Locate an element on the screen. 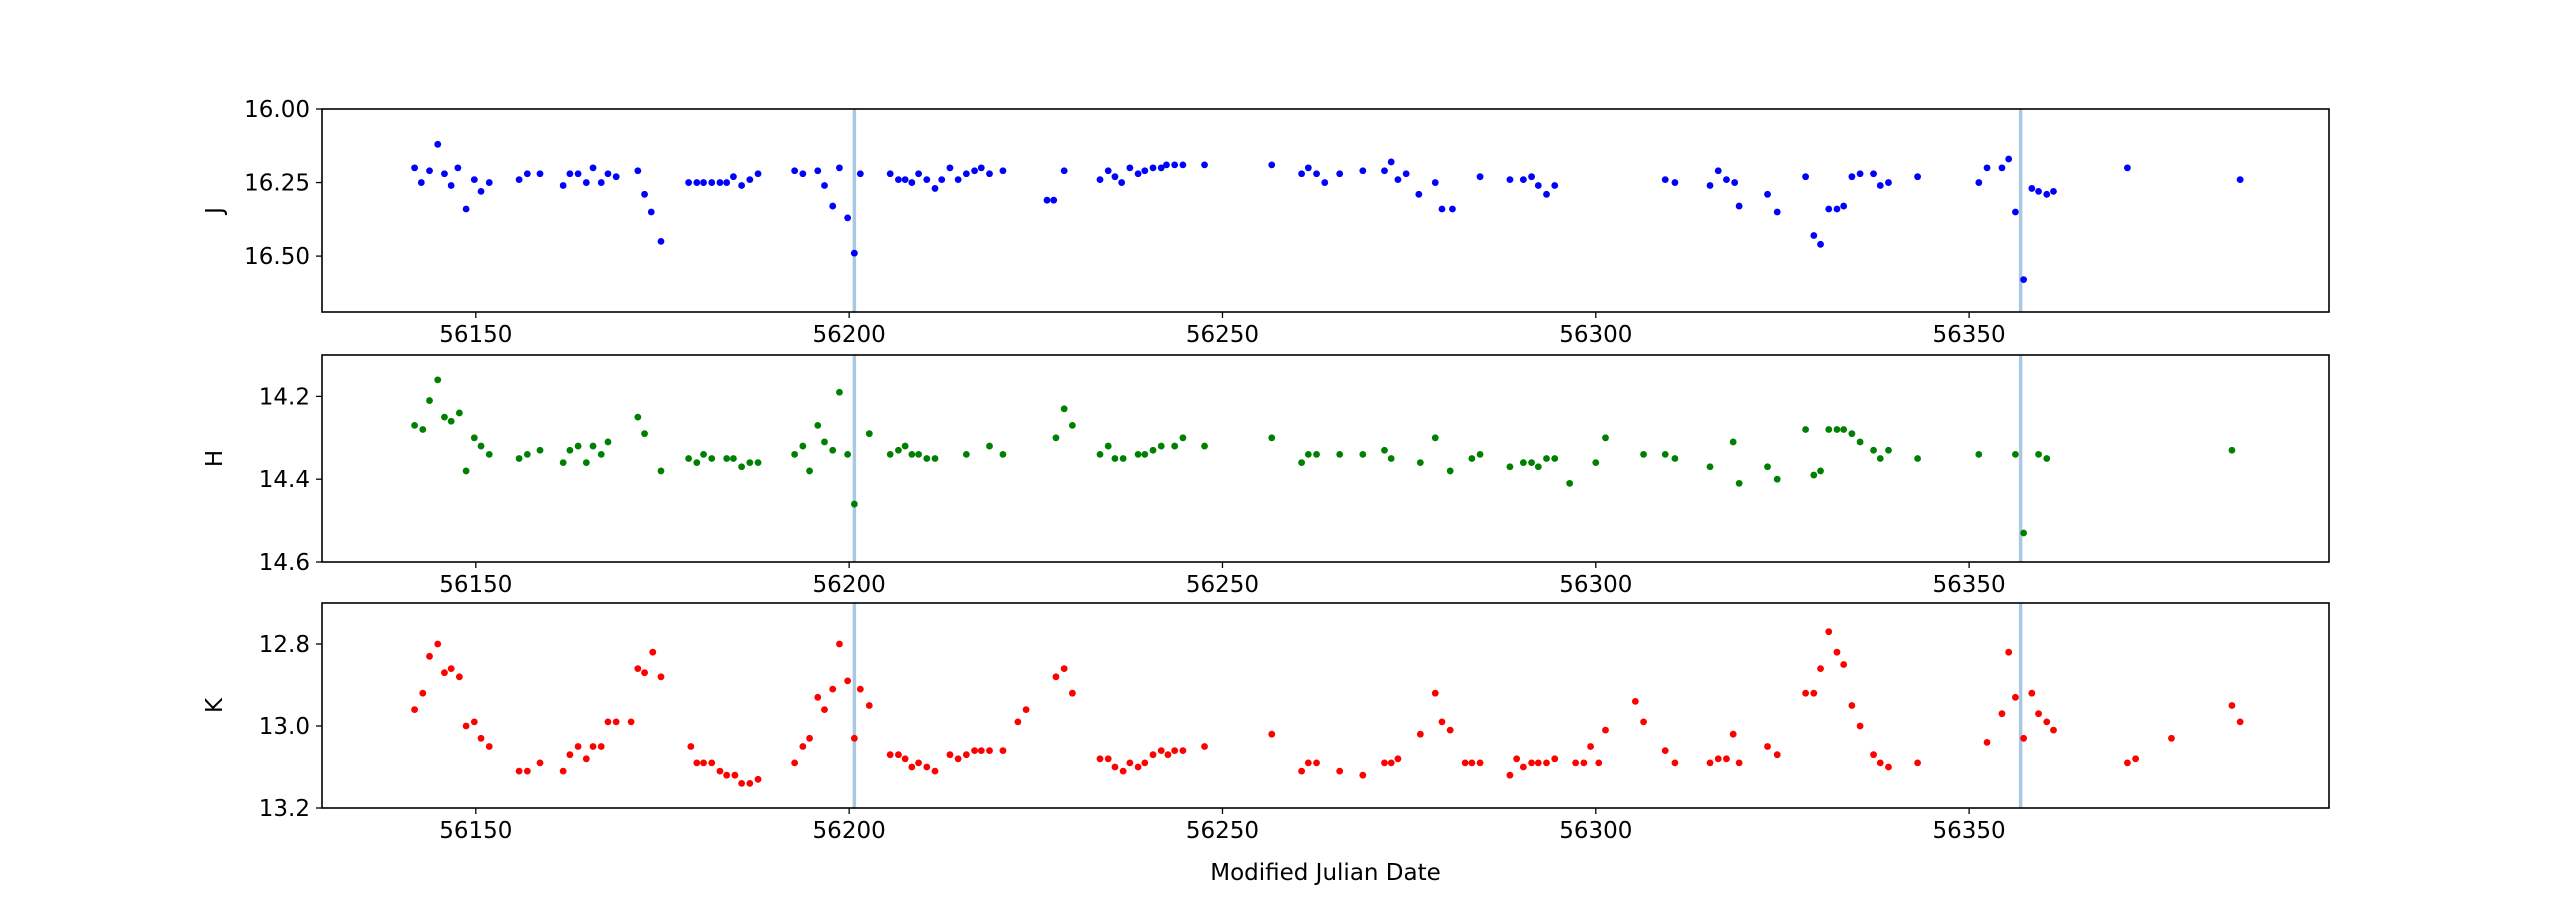 The image size is (2560, 898). x-tick-label: 56200 is located at coordinates (849, 585).